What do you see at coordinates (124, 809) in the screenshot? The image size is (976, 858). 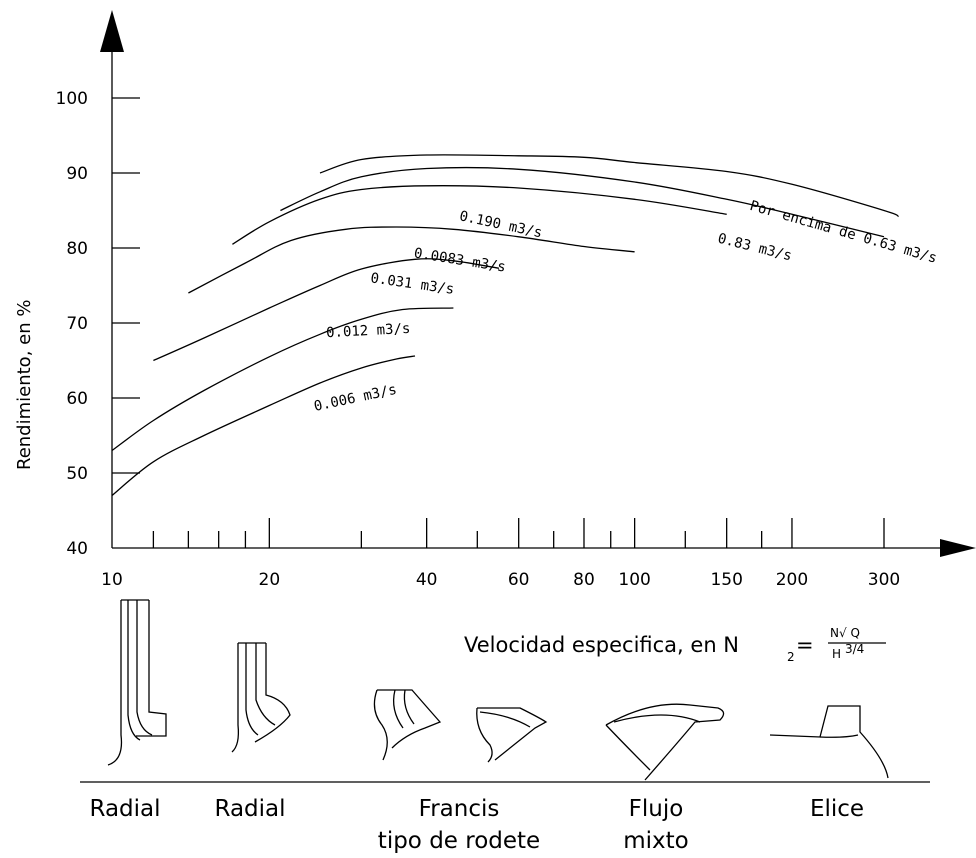 I see `runner-label-radial-1: Radial` at bounding box center [124, 809].